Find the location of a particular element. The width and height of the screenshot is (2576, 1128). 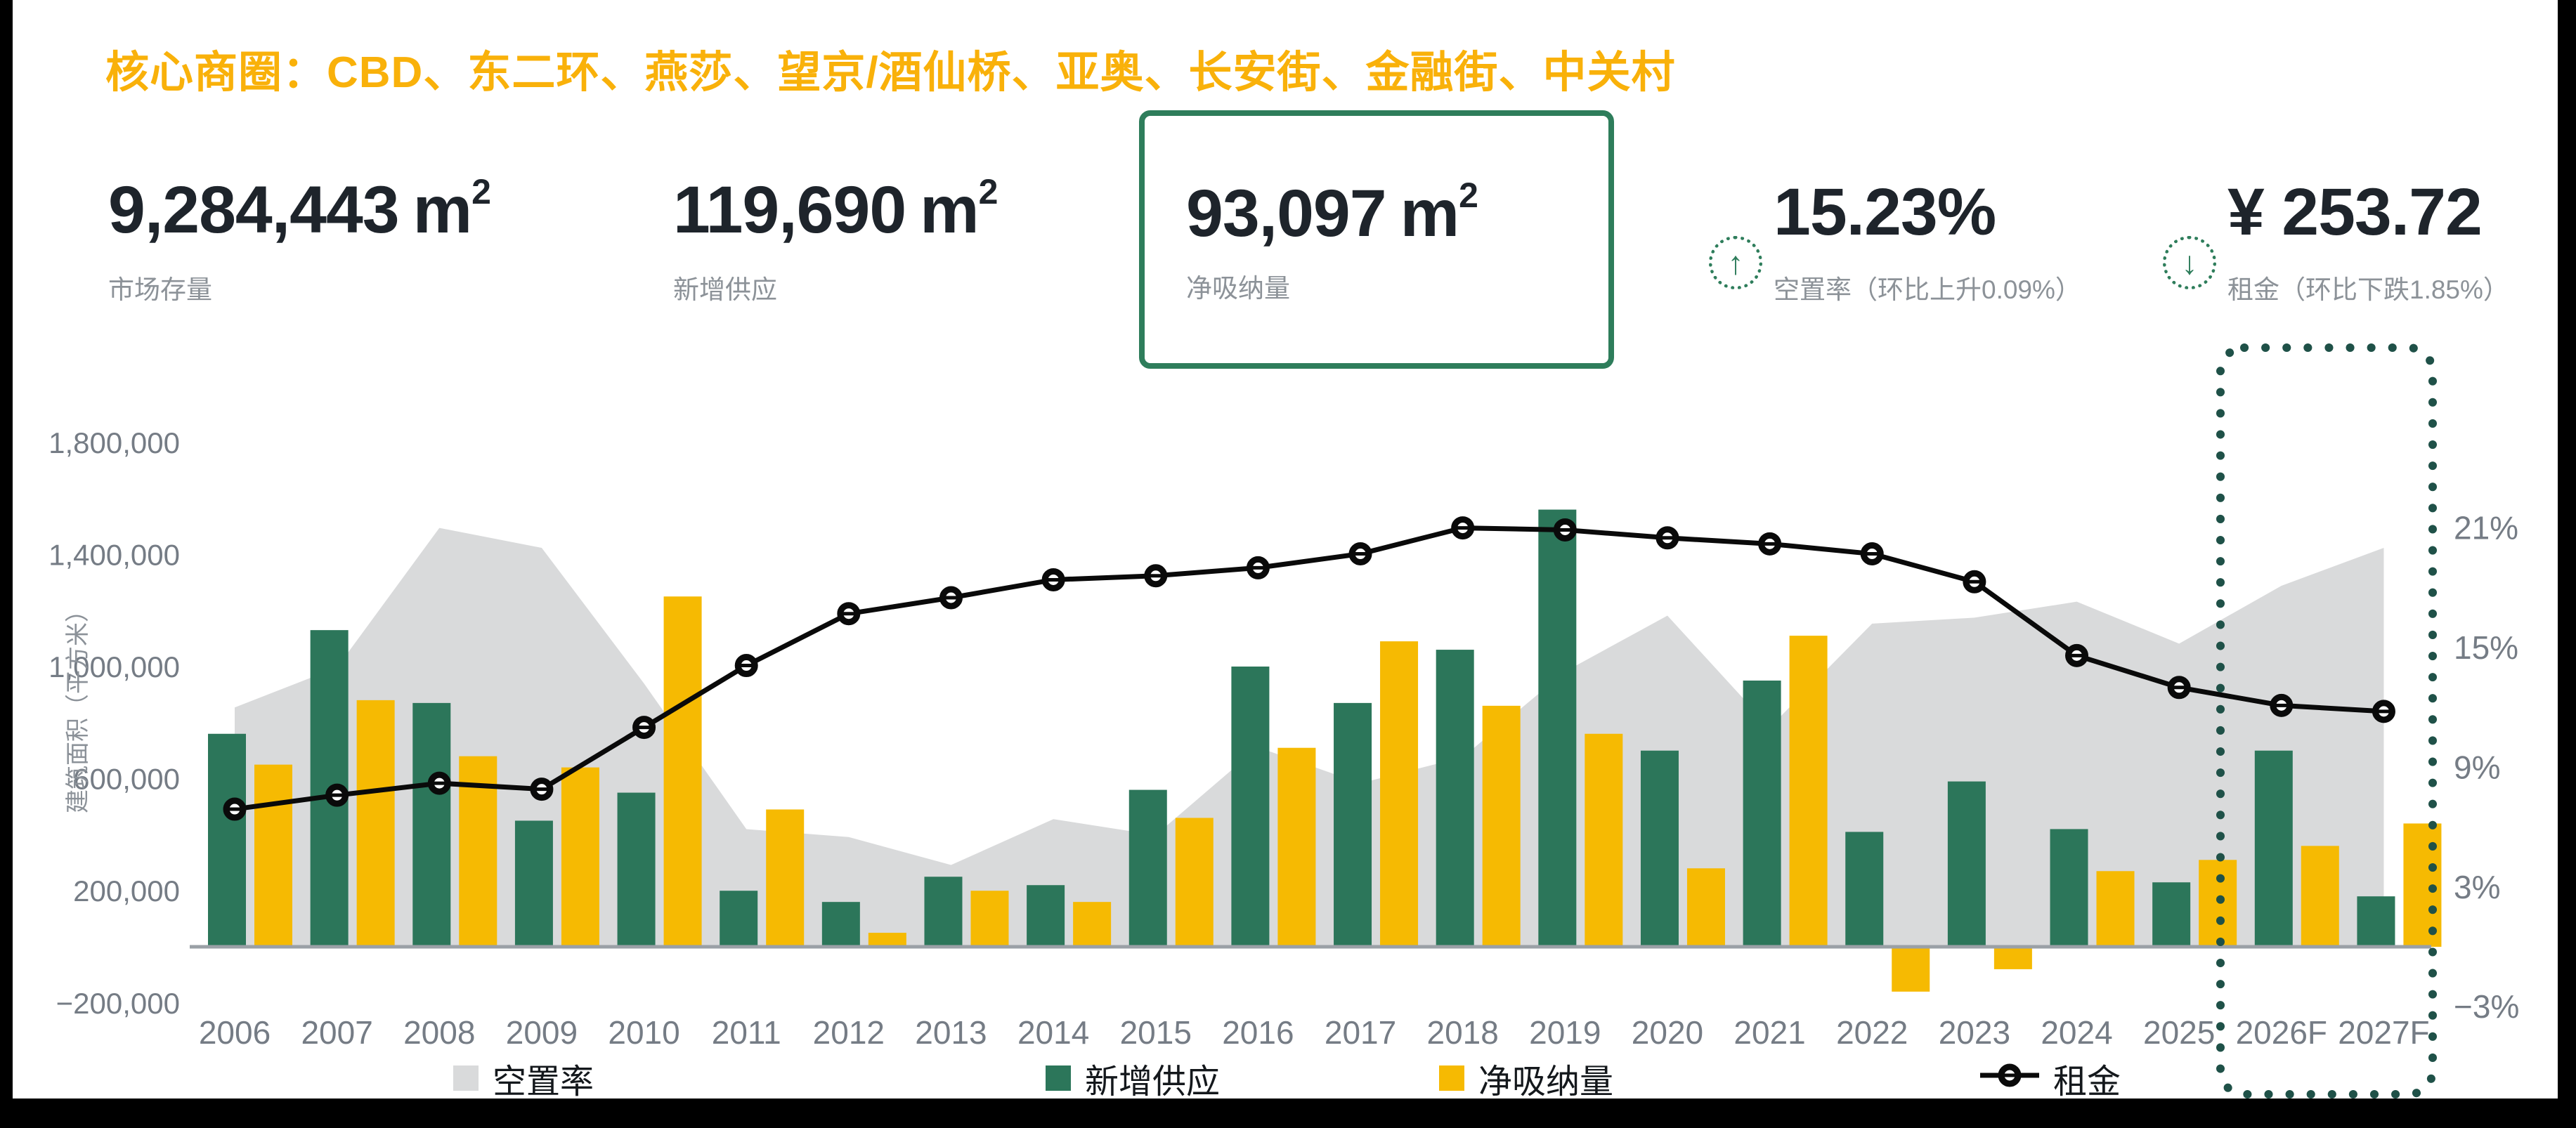

x-axis-label-2025: 2025 is located at coordinates (2179, 1032).